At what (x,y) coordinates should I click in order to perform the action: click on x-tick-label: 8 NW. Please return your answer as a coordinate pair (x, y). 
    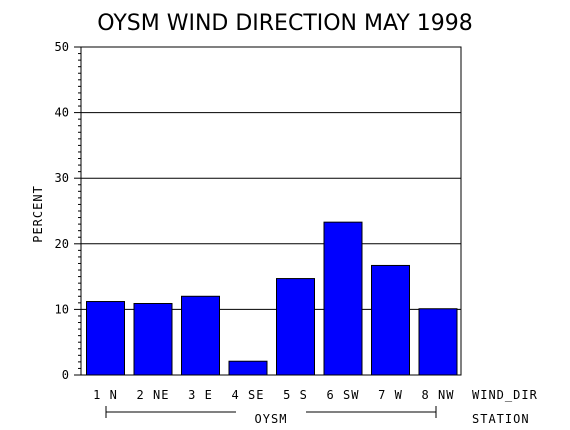
    Looking at the image, I should click on (438, 395).